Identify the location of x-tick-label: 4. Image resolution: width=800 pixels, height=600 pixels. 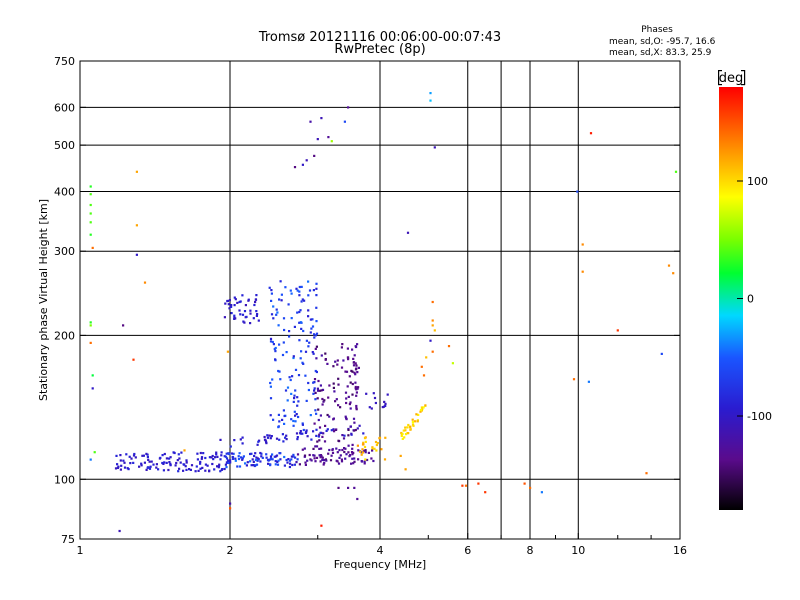
(380, 550).